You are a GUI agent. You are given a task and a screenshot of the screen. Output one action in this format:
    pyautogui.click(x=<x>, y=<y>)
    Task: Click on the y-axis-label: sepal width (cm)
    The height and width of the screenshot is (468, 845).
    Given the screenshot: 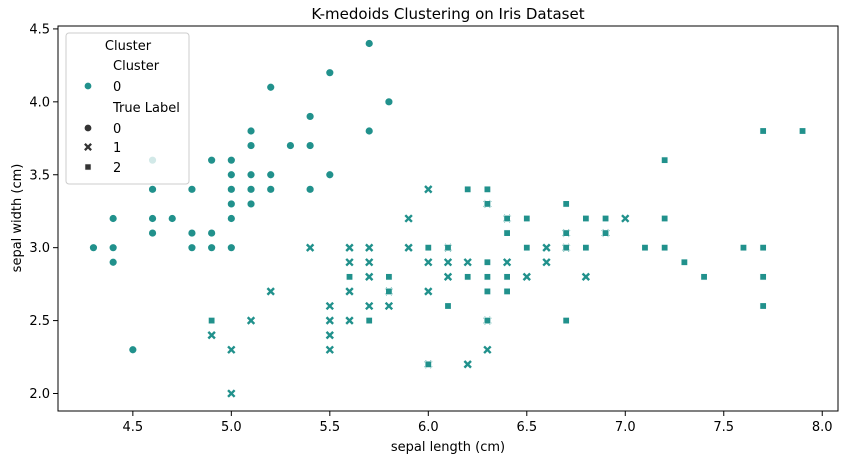 What is the action you would take?
    pyautogui.click(x=17, y=218)
    